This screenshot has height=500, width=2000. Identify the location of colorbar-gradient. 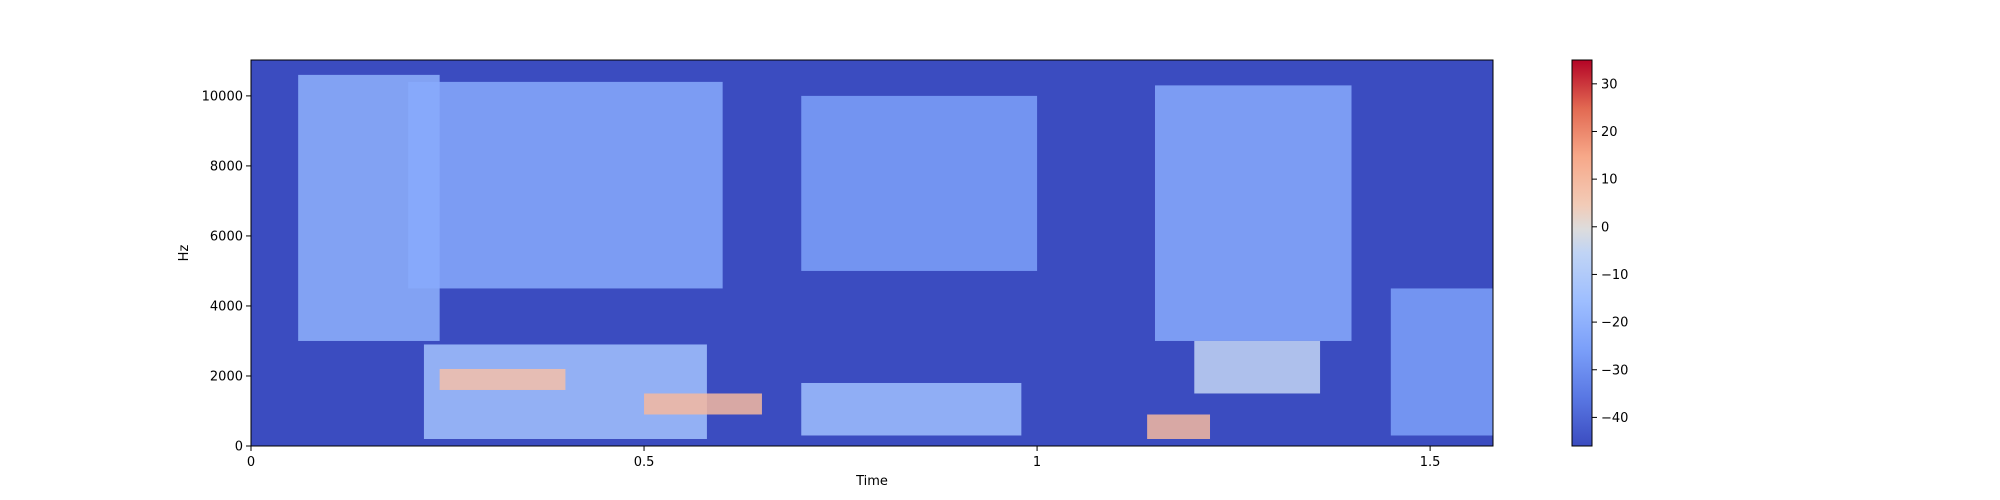
(1582, 253).